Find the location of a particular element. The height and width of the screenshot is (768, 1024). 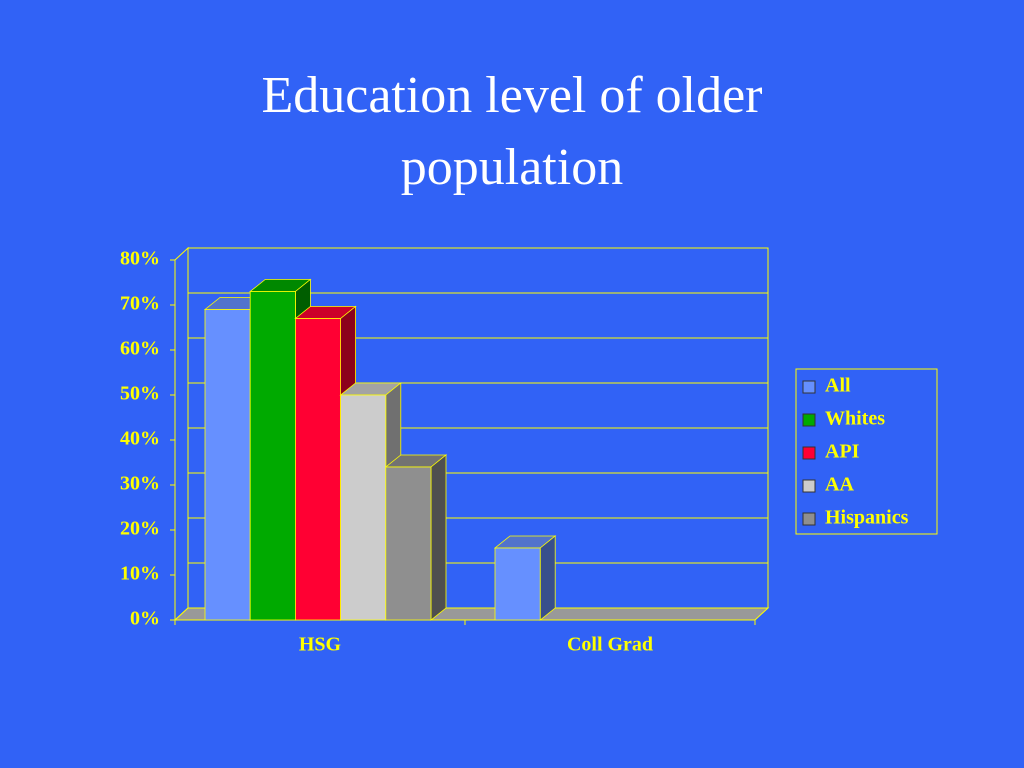

legend-label: Whites is located at coordinates (855, 419).